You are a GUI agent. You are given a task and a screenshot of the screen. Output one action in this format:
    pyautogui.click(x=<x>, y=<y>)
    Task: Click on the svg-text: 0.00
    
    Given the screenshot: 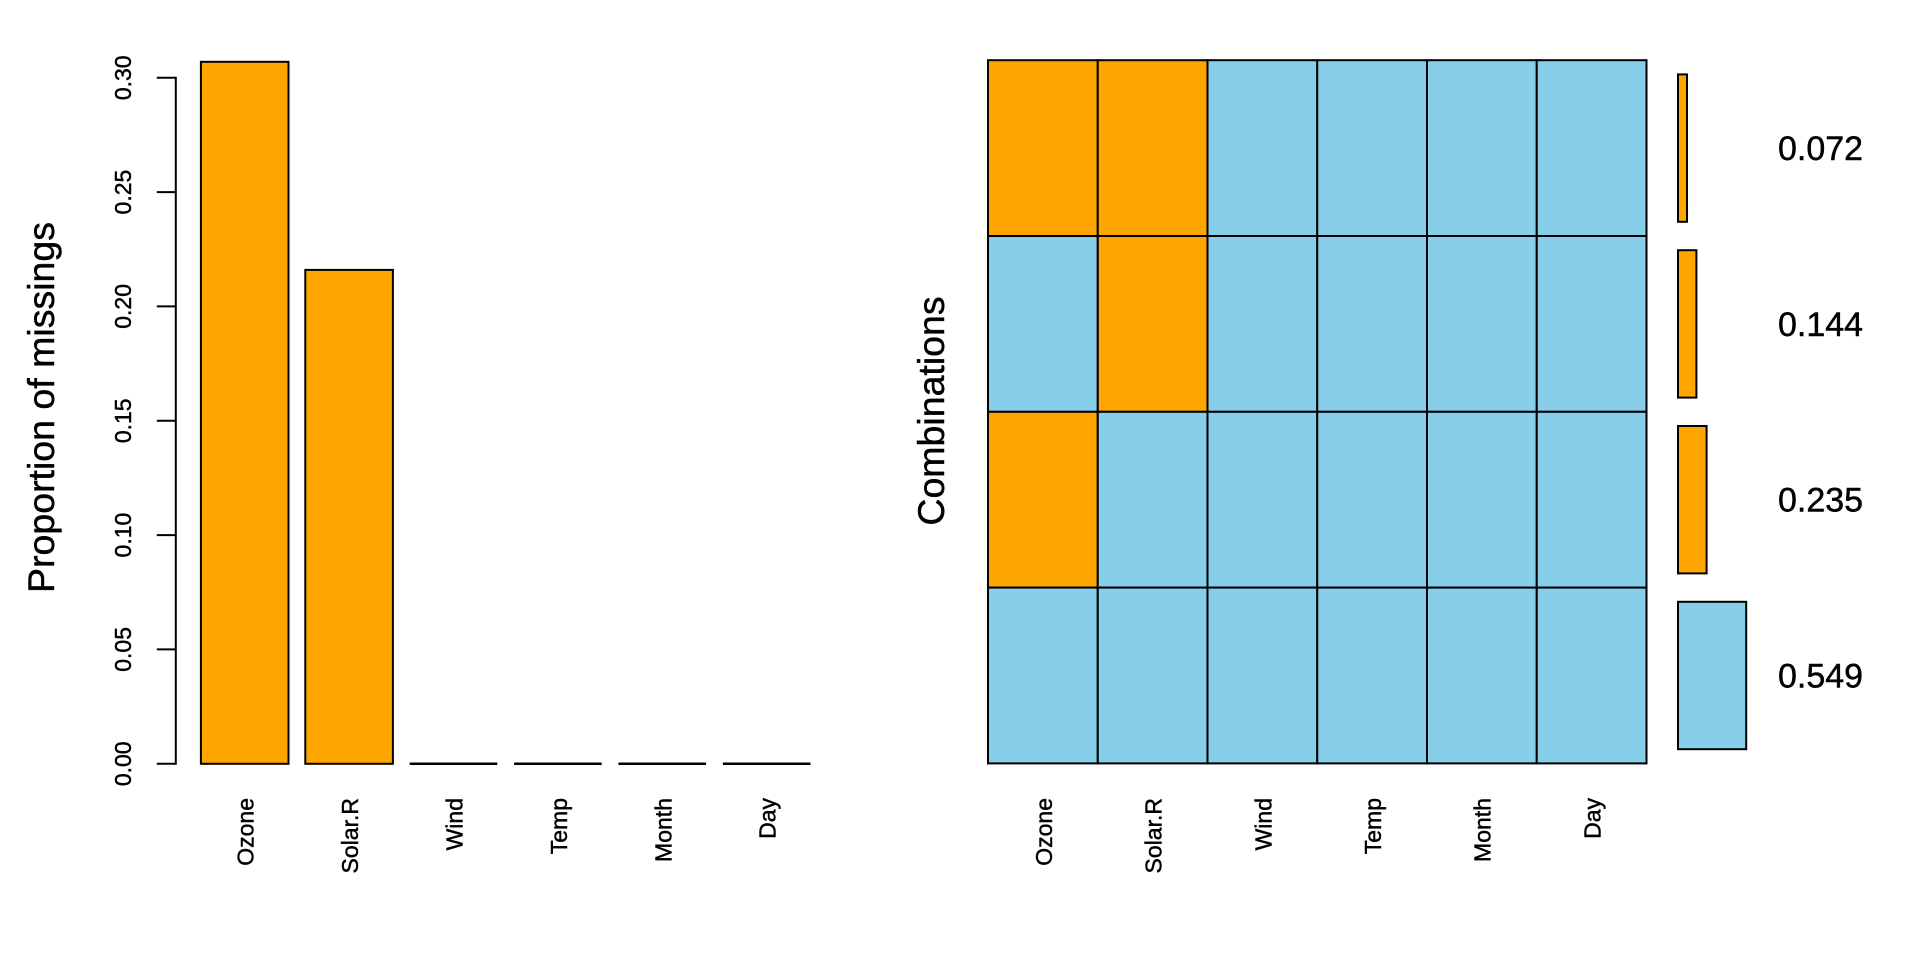 What is the action you would take?
    pyautogui.click(x=123, y=763)
    